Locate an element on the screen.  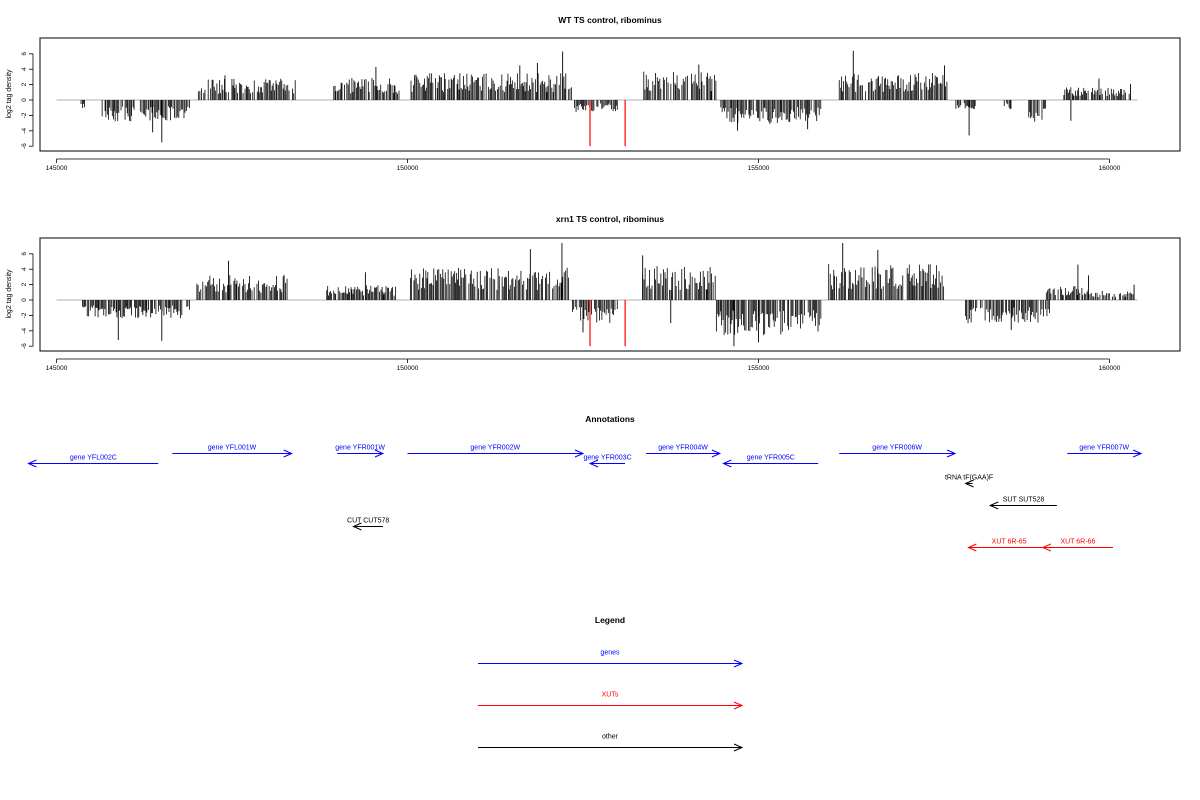
xrn1-track-plot-frame is located at coordinates (610, 294).